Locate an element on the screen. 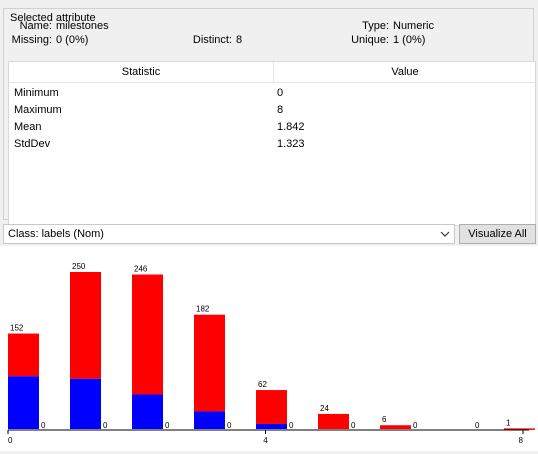 The width and height of the screenshot is (538, 454). column-header-statistic: Statistic is located at coordinates (141, 72).